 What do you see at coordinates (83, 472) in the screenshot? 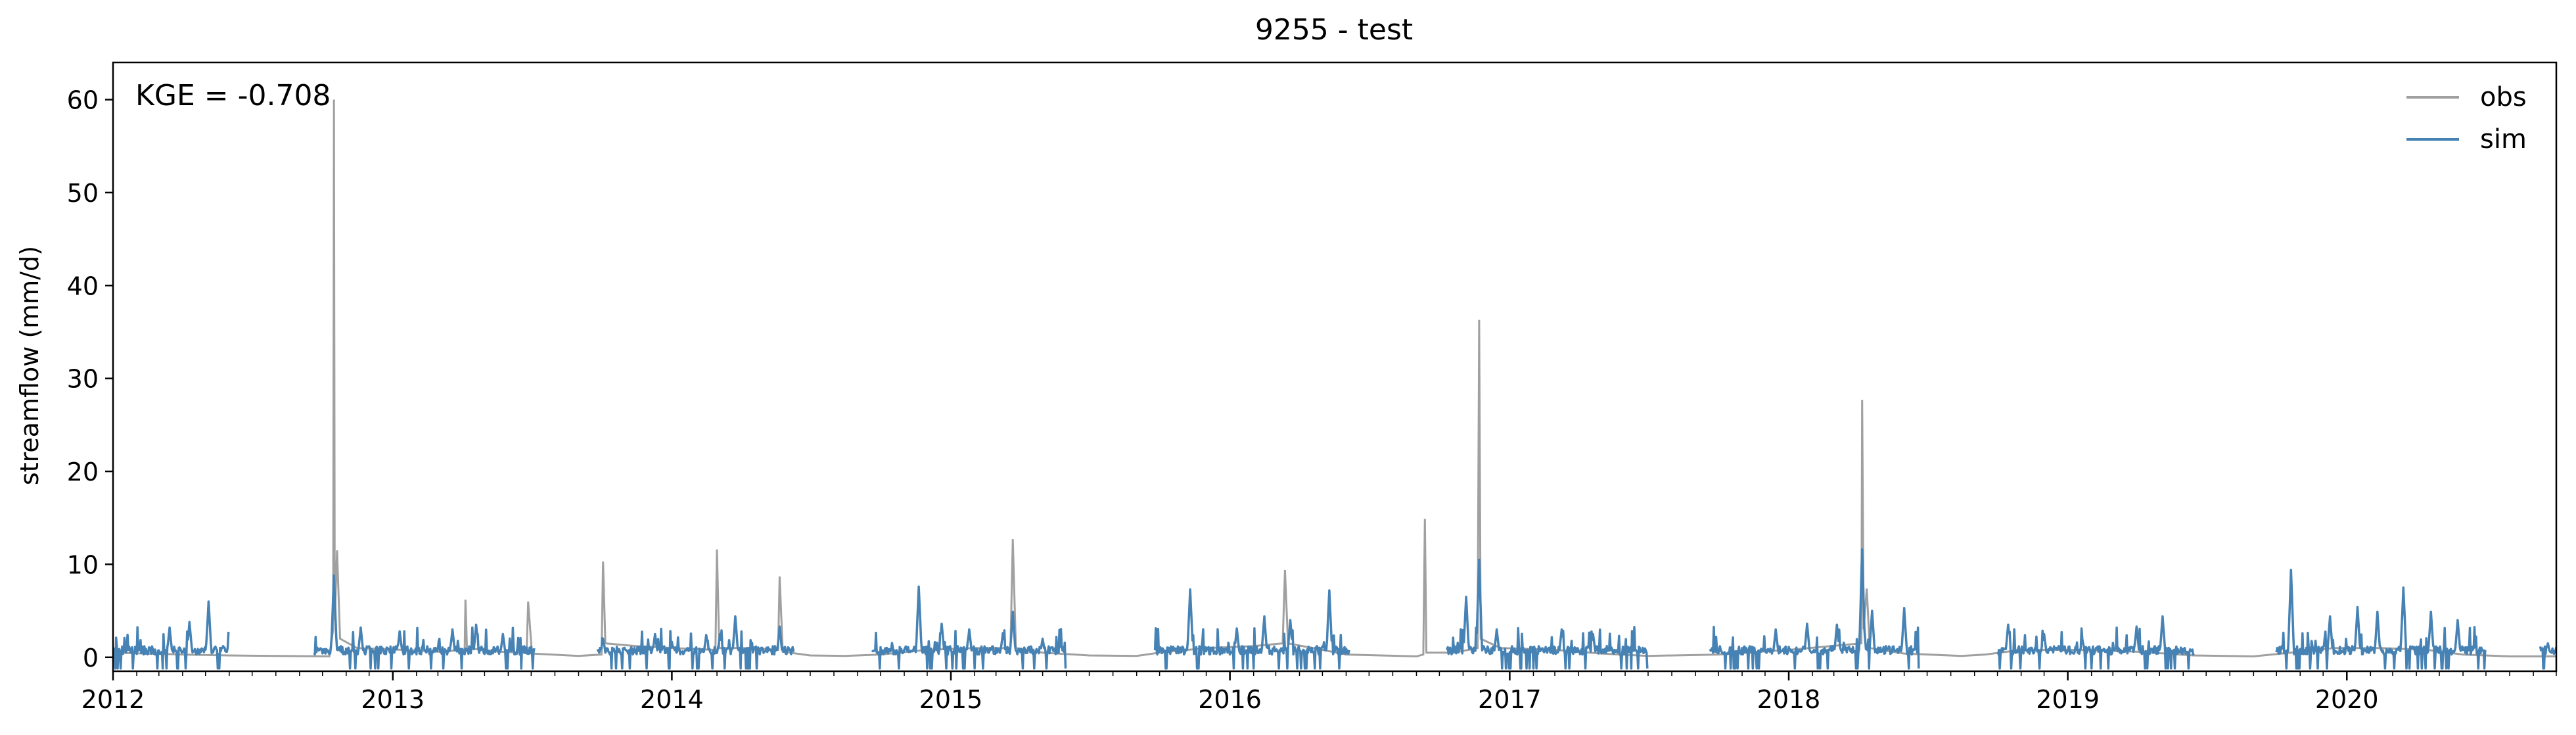
I see `y-tick-label: 20` at bounding box center [83, 472].